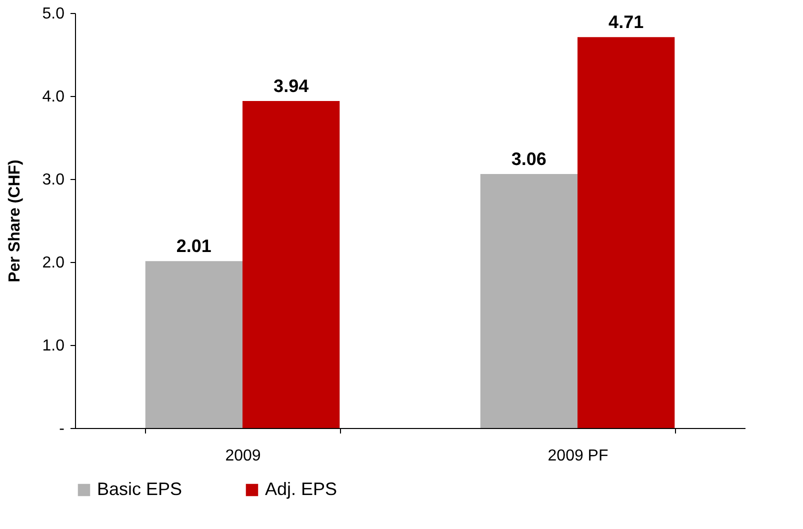  What do you see at coordinates (53, 346) in the screenshot?
I see `y-tick-label: 1.0` at bounding box center [53, 346].